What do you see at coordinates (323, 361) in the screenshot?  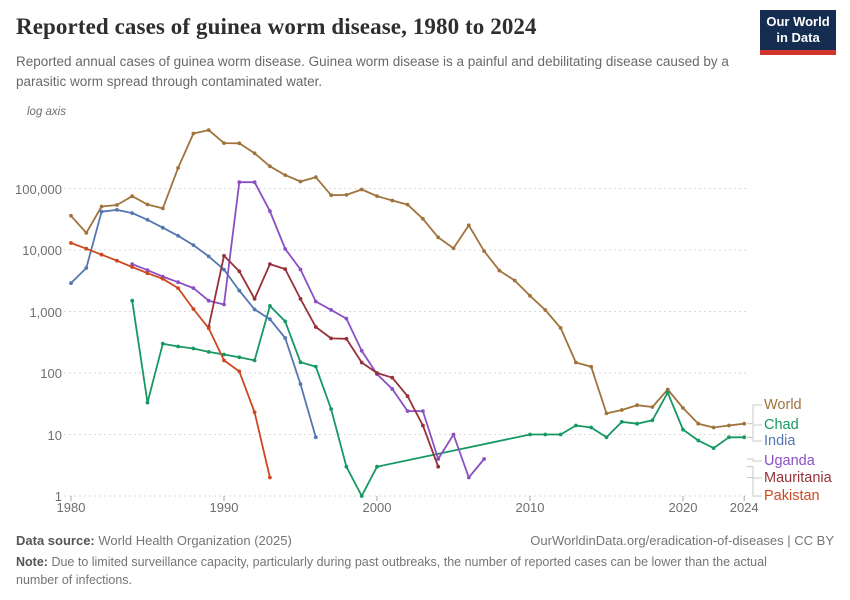 I see `series-line-mauritania` at bounding box center [323, 361].